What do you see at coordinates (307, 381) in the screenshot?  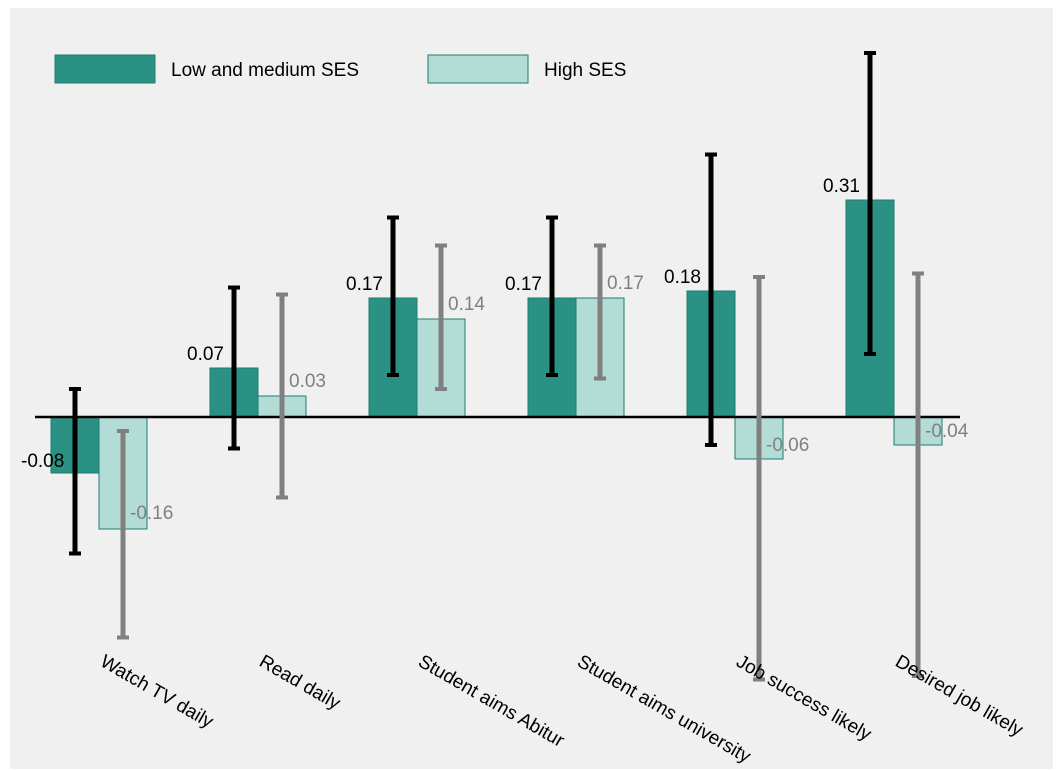 I see `value-label-s2-c2: 0.03` at bounding box center [307, 381].